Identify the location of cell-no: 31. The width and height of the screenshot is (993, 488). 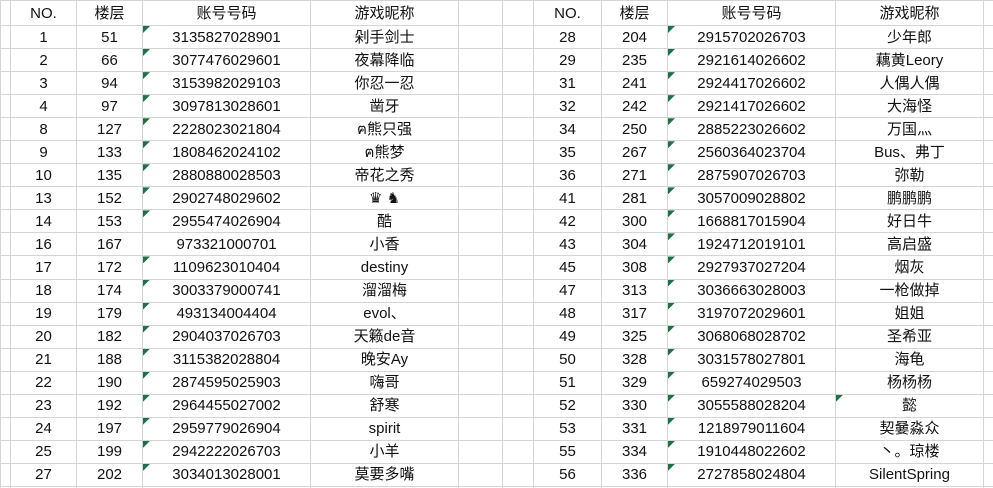
(568, 84).